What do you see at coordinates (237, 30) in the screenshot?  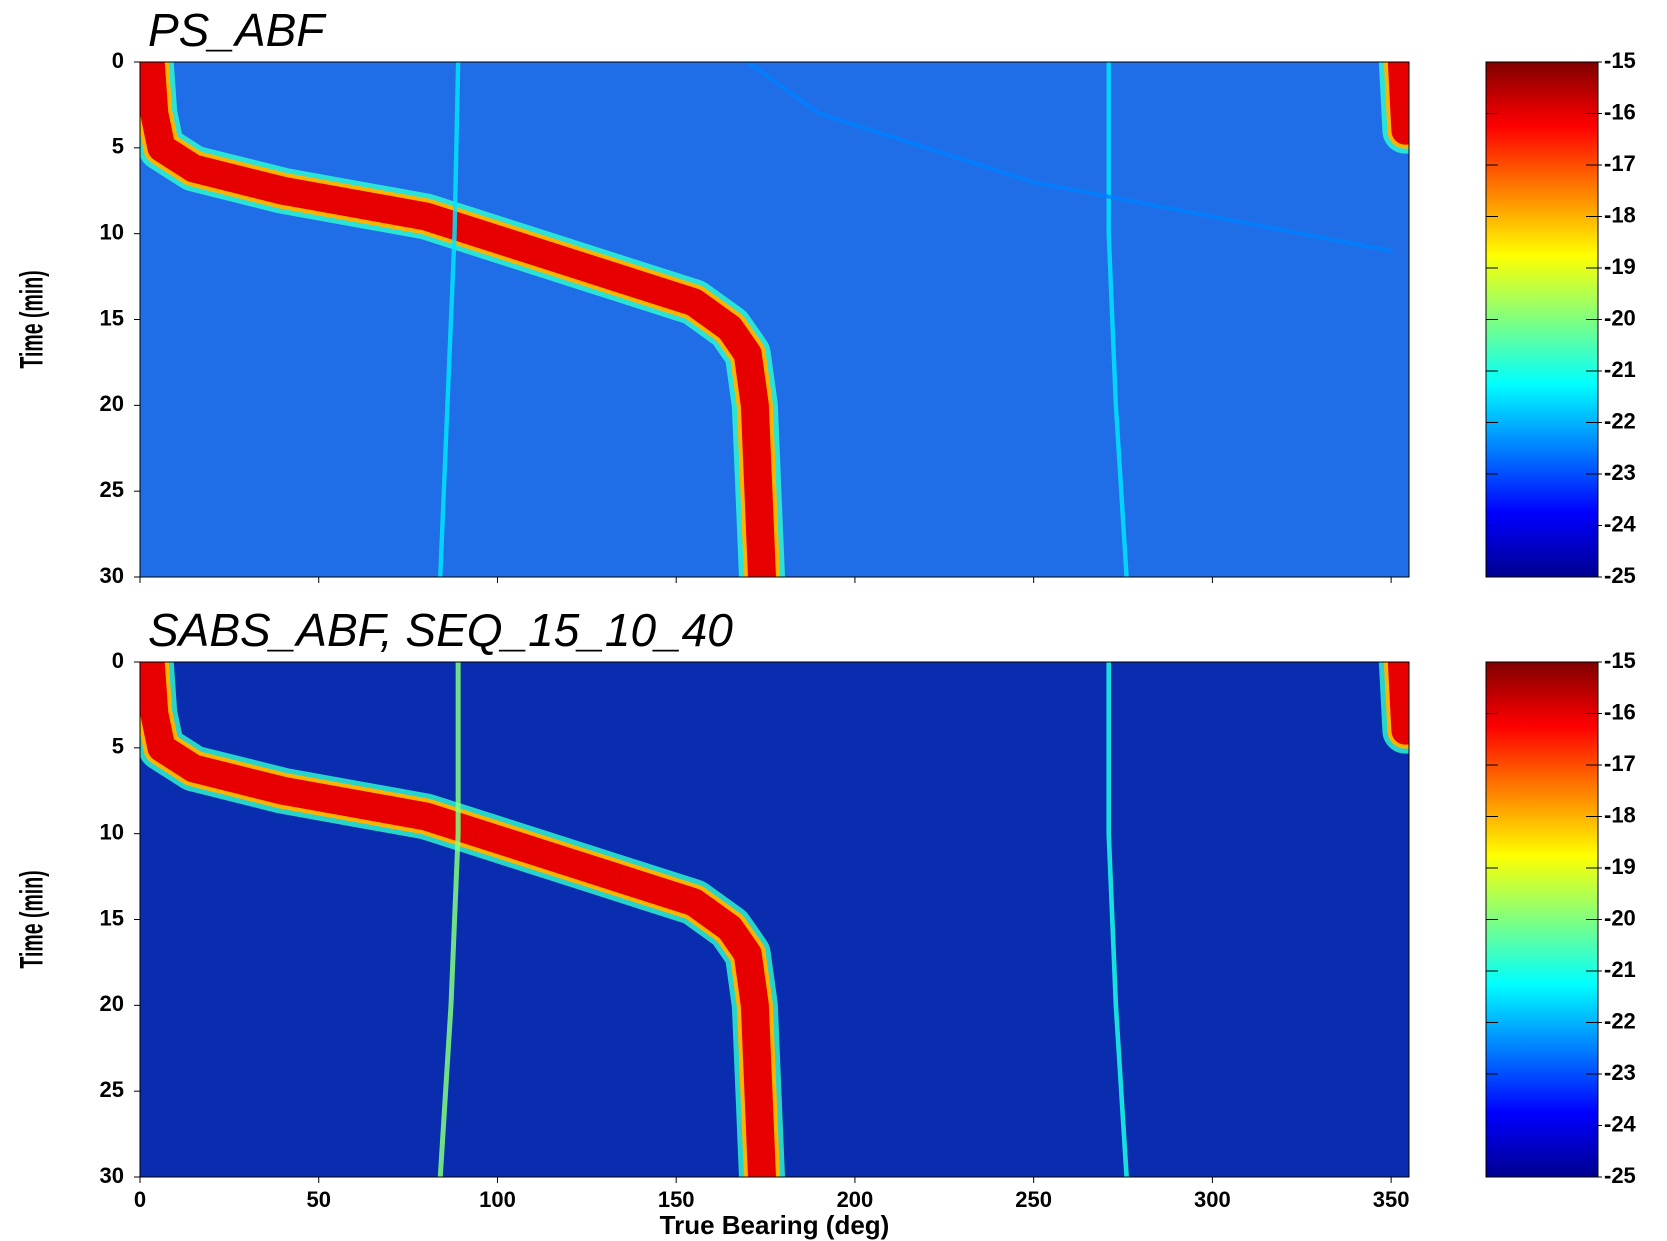 I see `chart-title: PS_ABF` at bounding box center [237, 30].